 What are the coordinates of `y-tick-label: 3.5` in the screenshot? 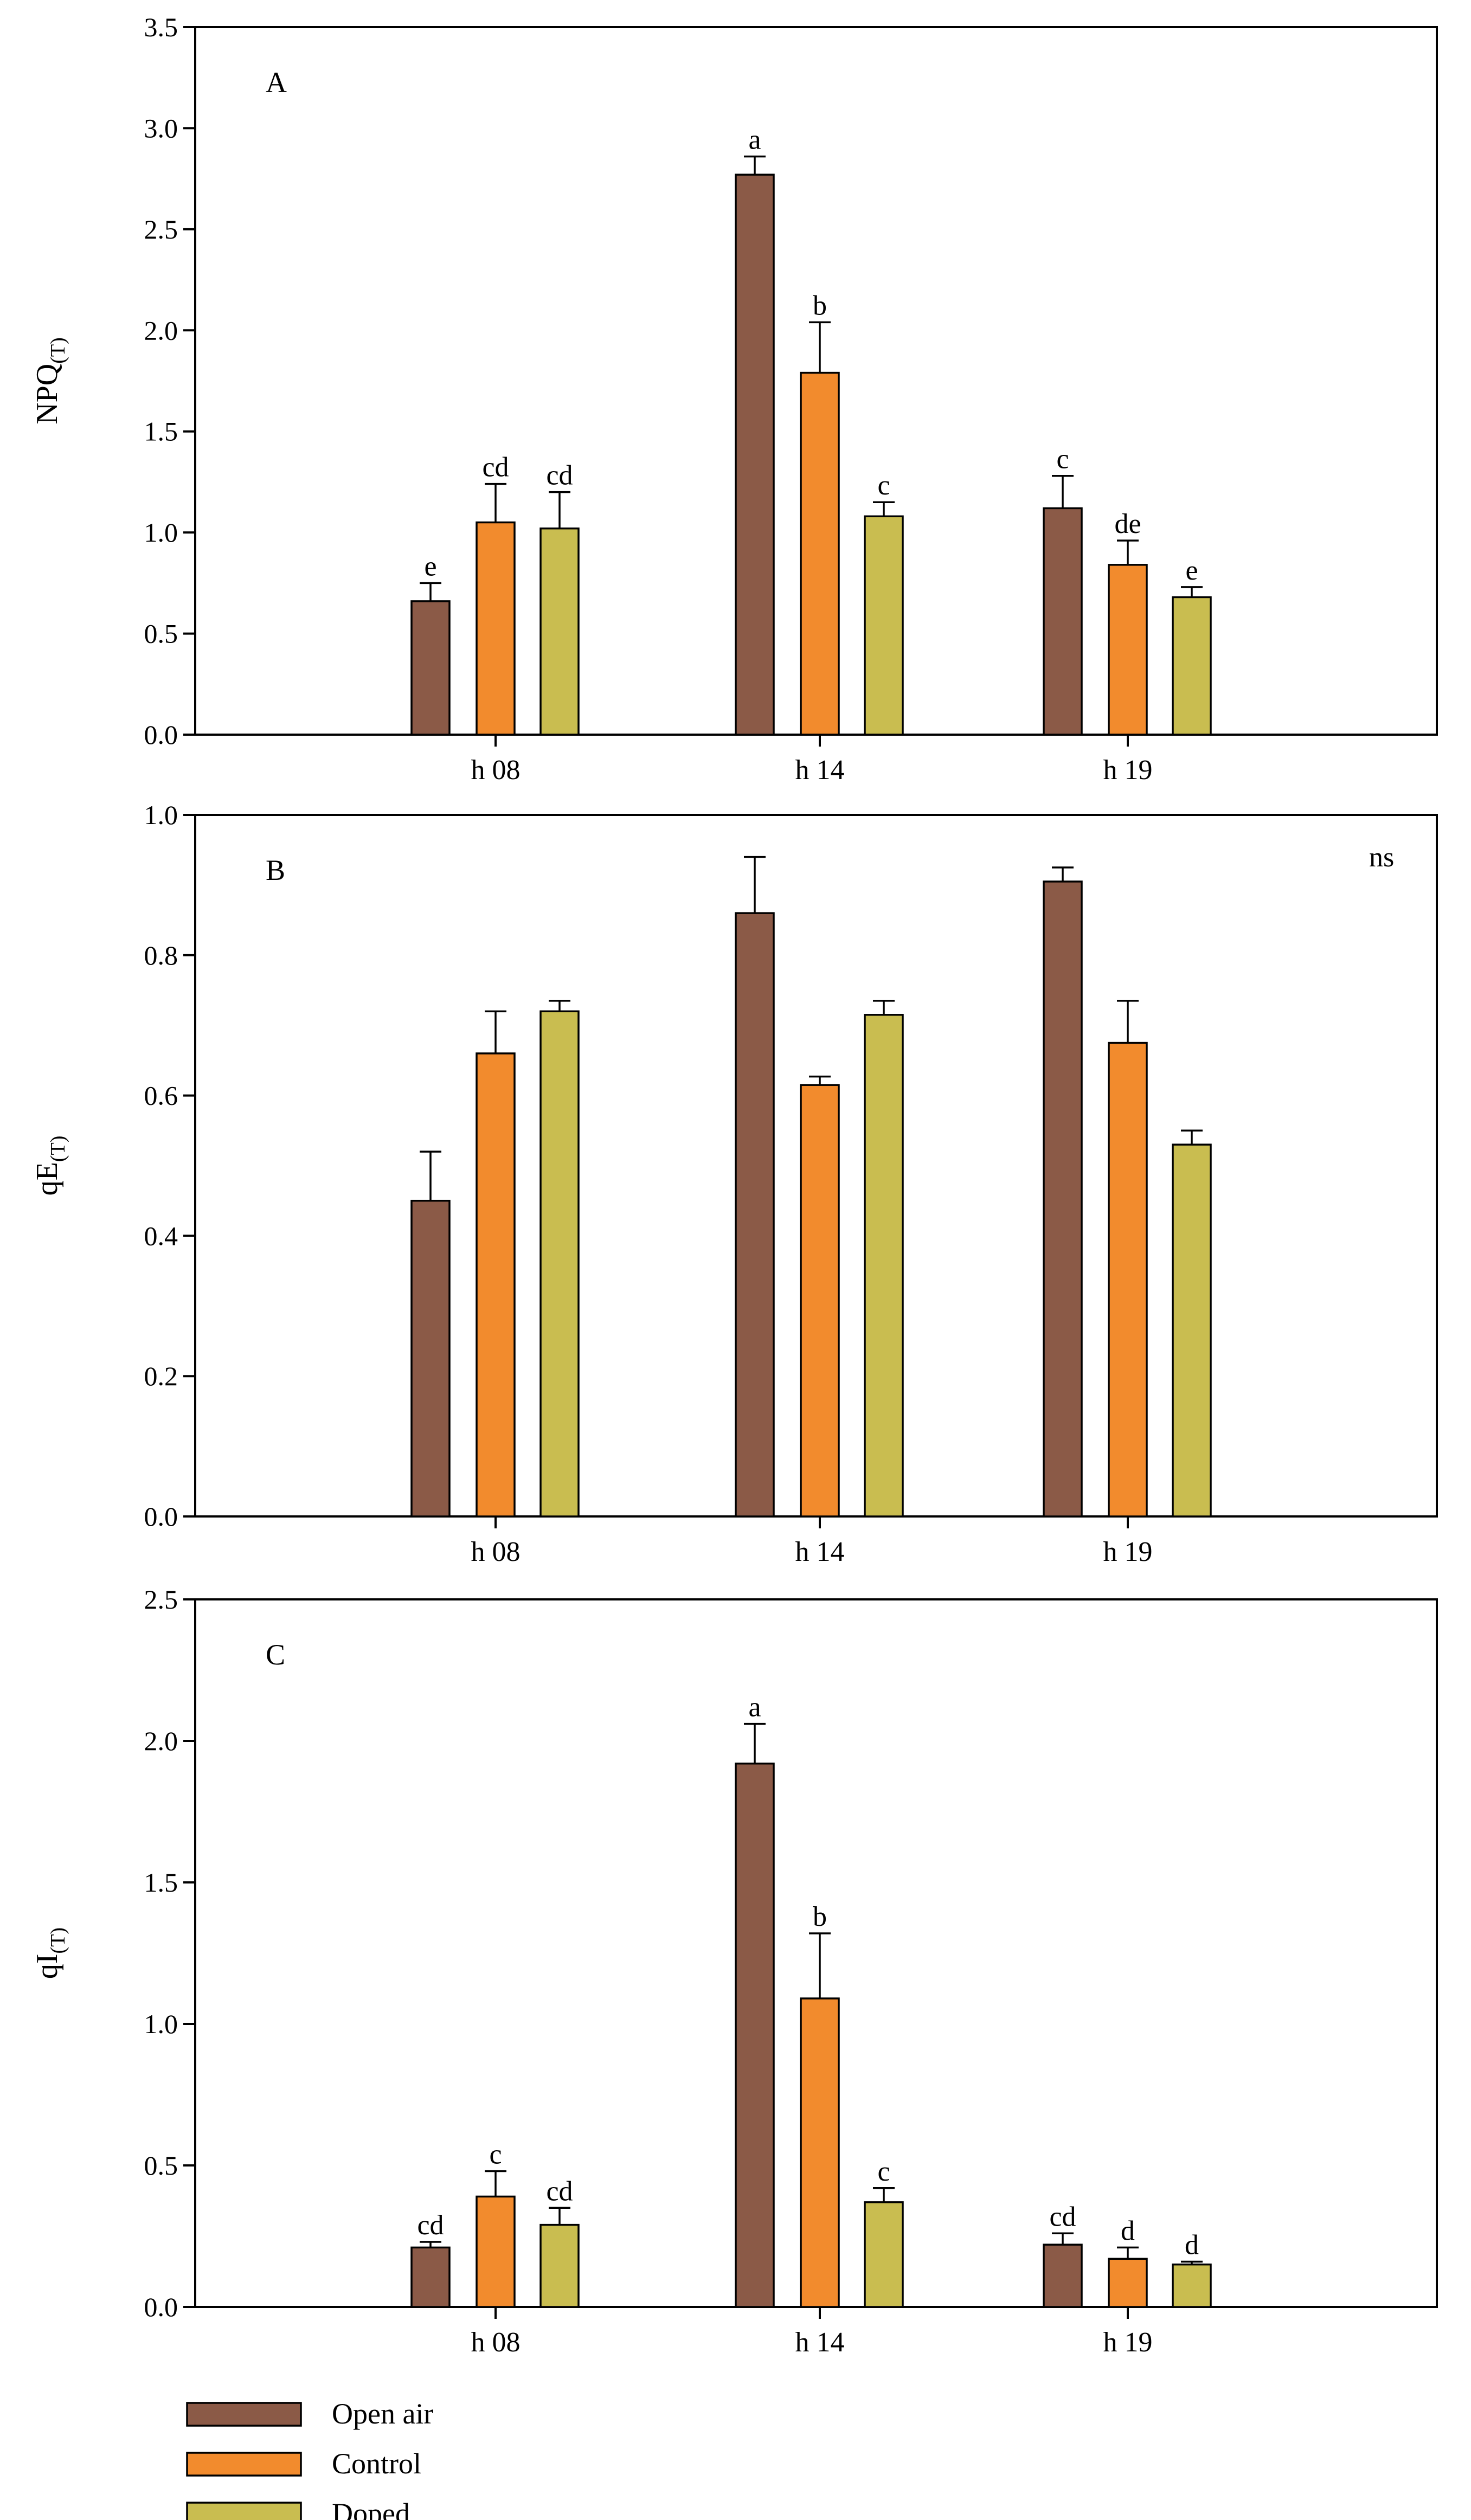 It's located at (161, 27).